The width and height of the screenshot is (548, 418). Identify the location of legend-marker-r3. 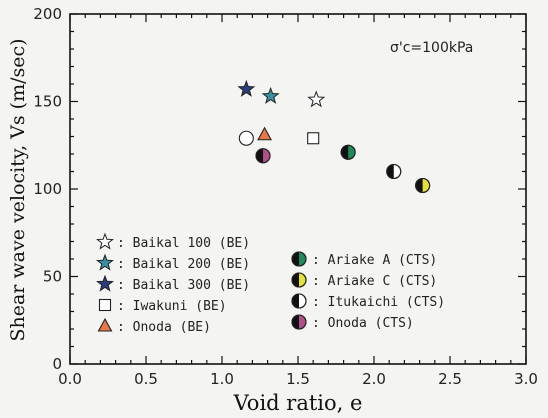
(299, 322).